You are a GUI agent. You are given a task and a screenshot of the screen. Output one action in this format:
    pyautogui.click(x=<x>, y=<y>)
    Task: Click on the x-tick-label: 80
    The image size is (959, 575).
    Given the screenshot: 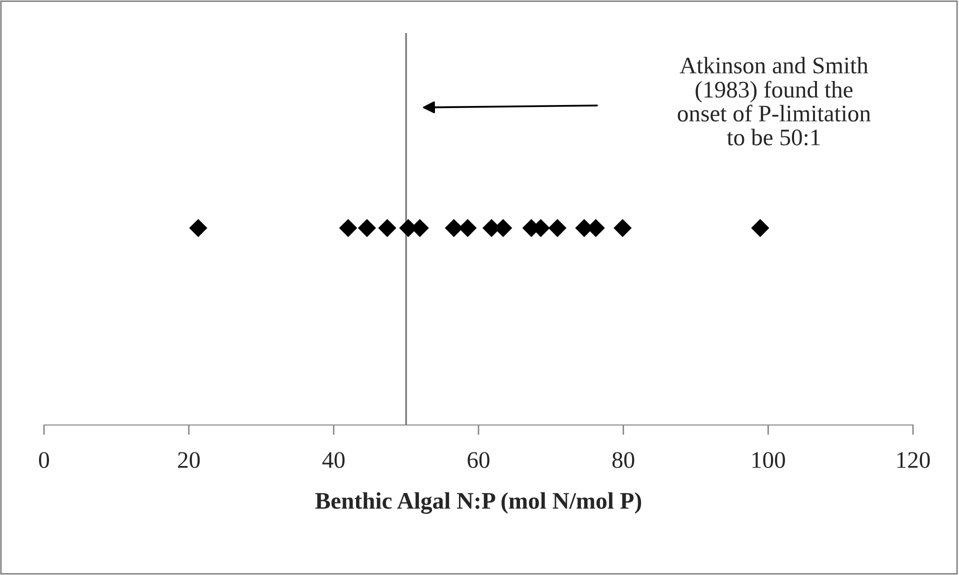 What is the action you would take?
    pyautogui.click(x=623, y=460)
    